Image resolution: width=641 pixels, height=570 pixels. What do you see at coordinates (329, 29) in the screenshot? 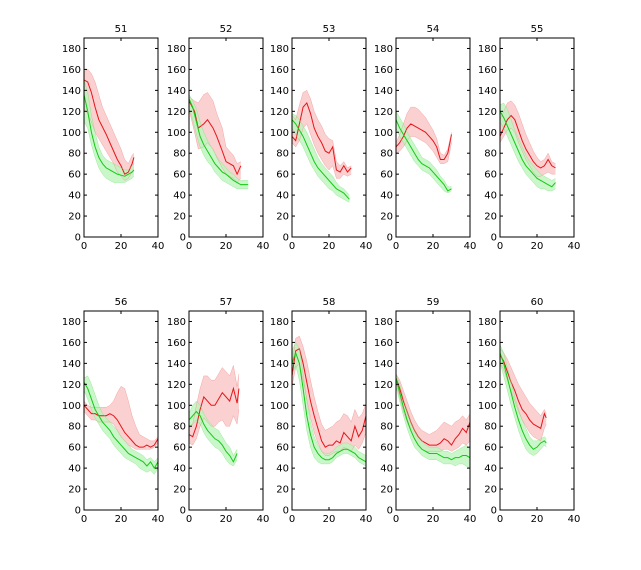
I see `subplot-title: 53` at bounding box center [329, 29].